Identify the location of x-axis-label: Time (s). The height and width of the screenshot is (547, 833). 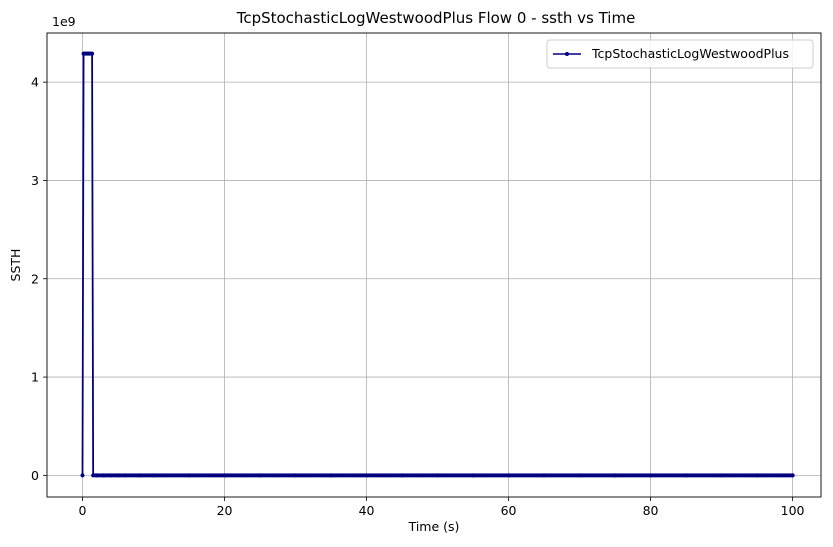
(434, 526).